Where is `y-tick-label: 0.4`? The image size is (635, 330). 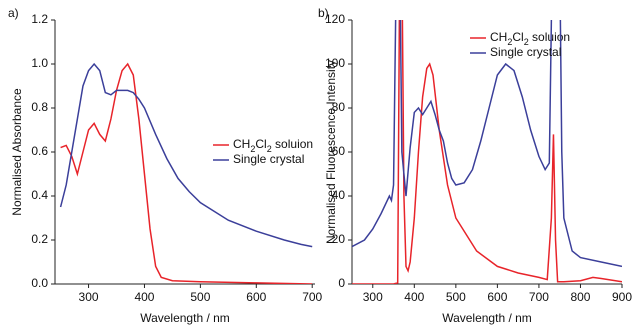 y-tick-label: 0.4 is located at coordinates (39, 195).